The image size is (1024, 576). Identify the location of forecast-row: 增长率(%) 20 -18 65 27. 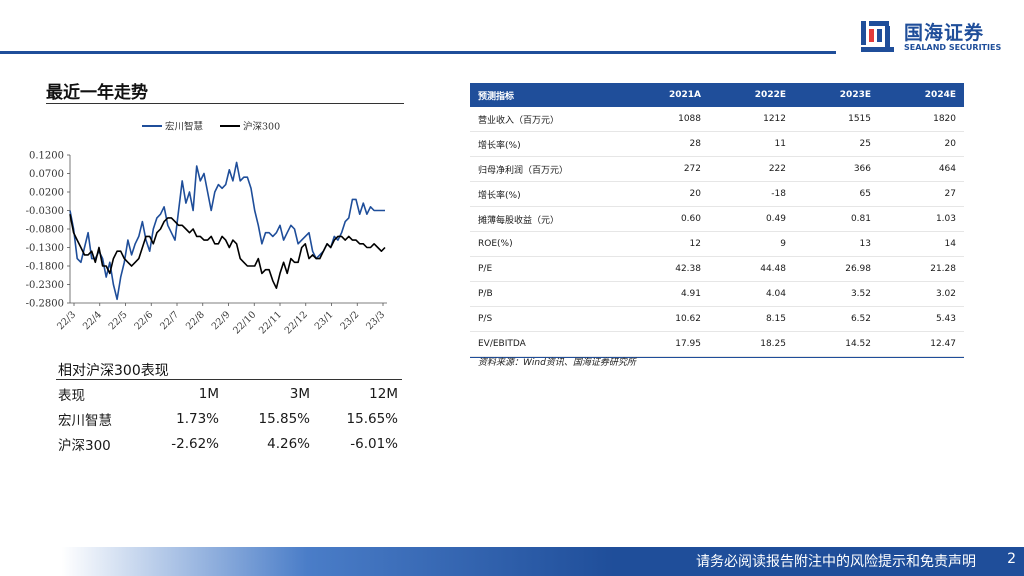
(717, 194).